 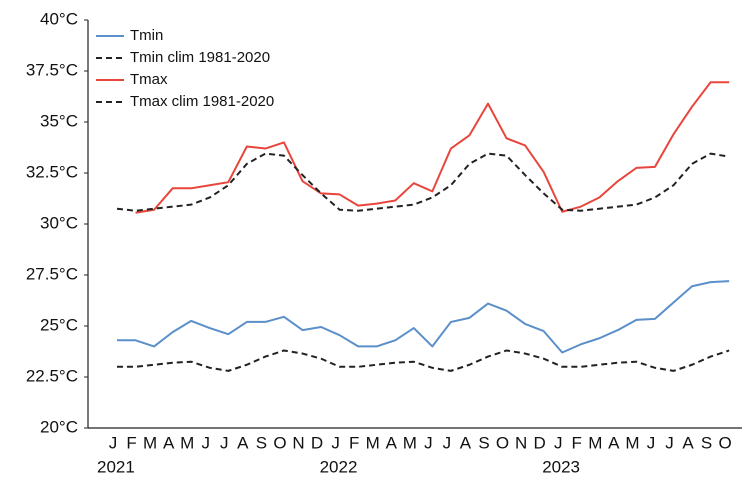 I want to click on legend-label: Tmax clim 1981-2020, so click(x=202, y=101).